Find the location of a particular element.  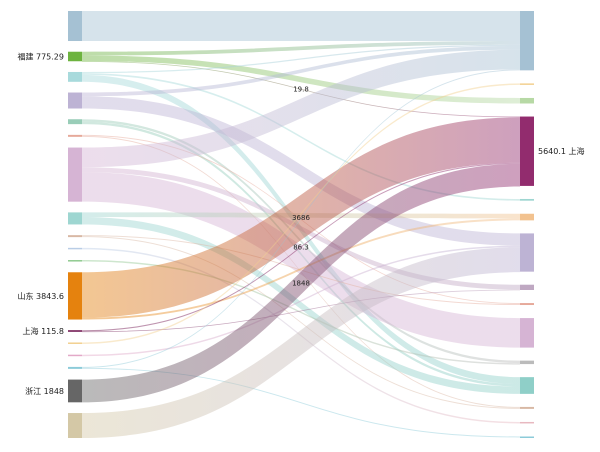

link-value-label: 1848 is located at coordinates (301, 284).